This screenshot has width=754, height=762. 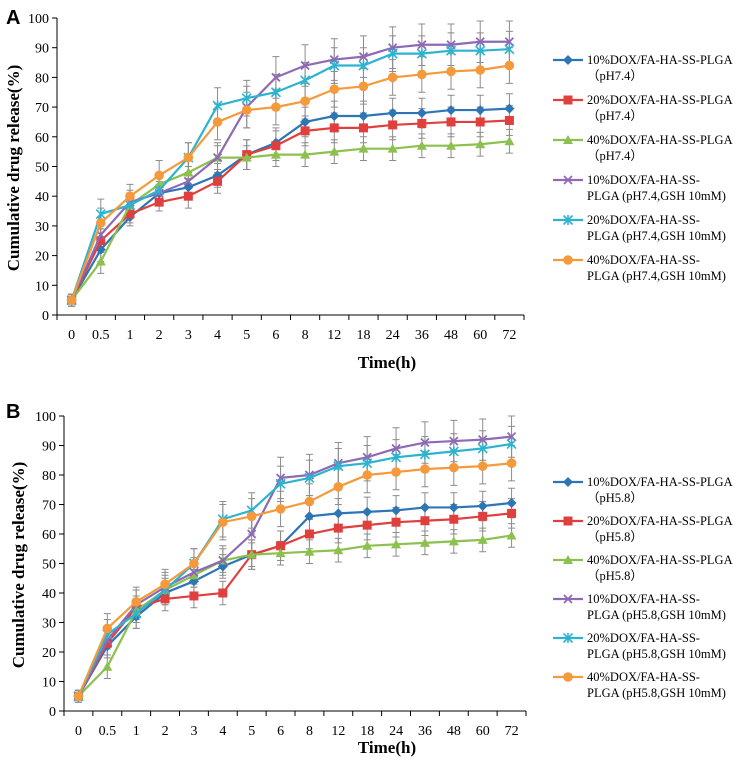 What do you see at coordinates (49, 653) in the screenshot?
I see `y-tick-label: 20` at bounding box center [49, 653].